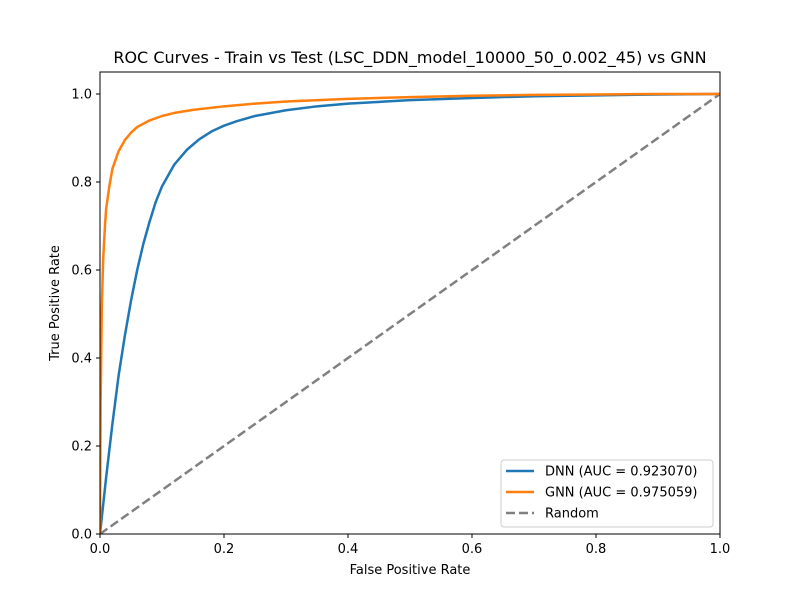 Image resolution: width=800 pixels, height=605 pixels. I want to click on y-tick-label: 0.4, so click(81, 359).